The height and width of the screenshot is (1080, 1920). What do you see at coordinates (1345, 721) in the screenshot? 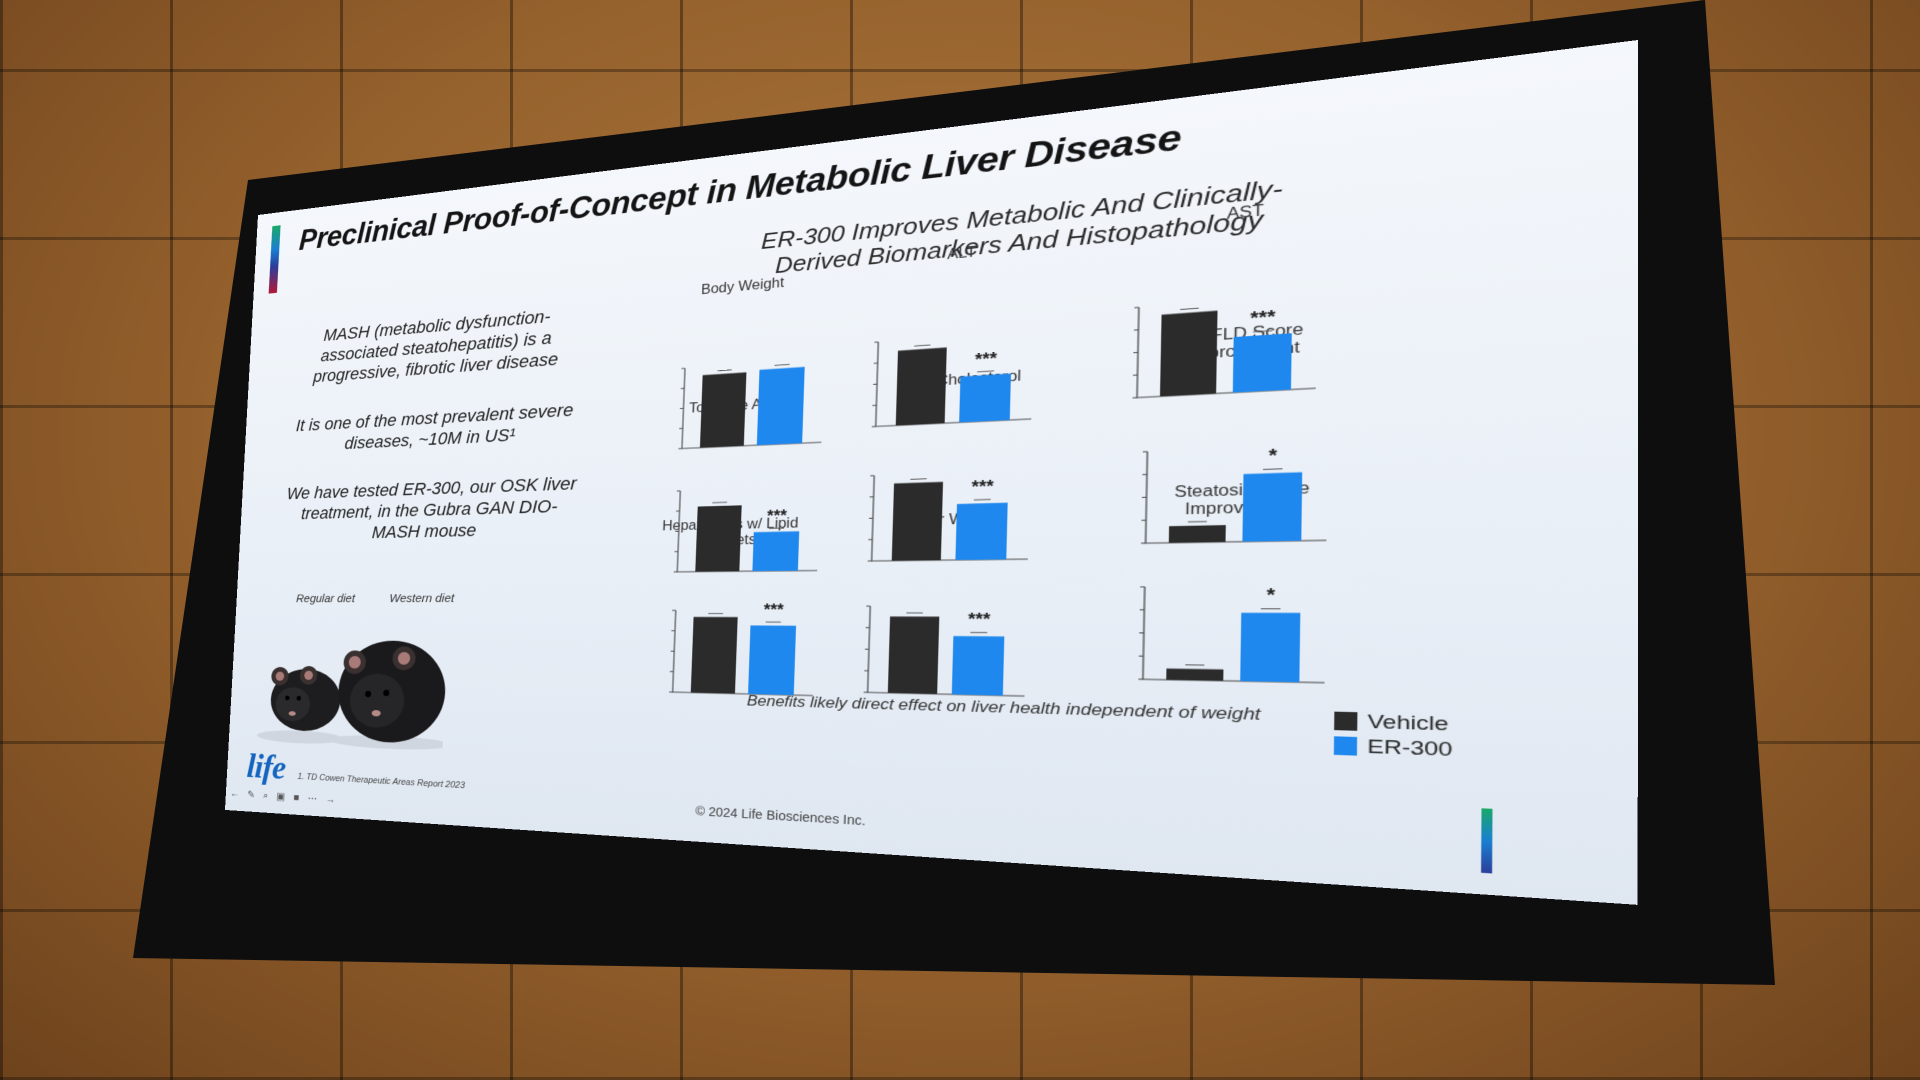
I see `legend-vehicle-swatch` at bounding box center [1345, 721].